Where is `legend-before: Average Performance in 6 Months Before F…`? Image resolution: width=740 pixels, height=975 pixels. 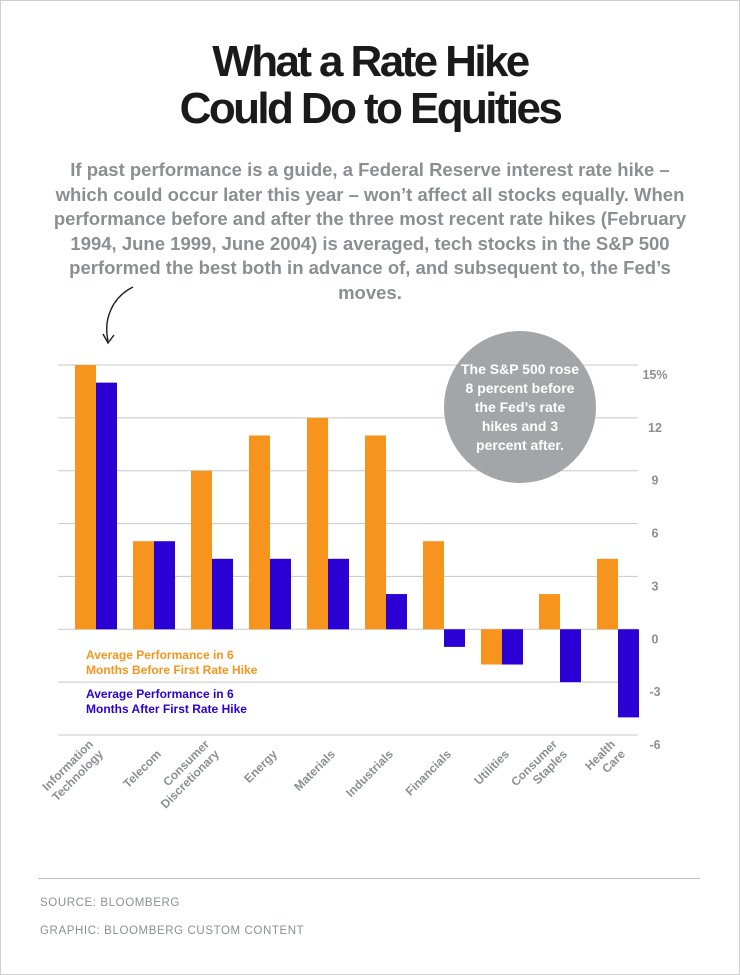
legend-before: Average Performance in 6 Months Before F… is located at coordinates (172, 662).